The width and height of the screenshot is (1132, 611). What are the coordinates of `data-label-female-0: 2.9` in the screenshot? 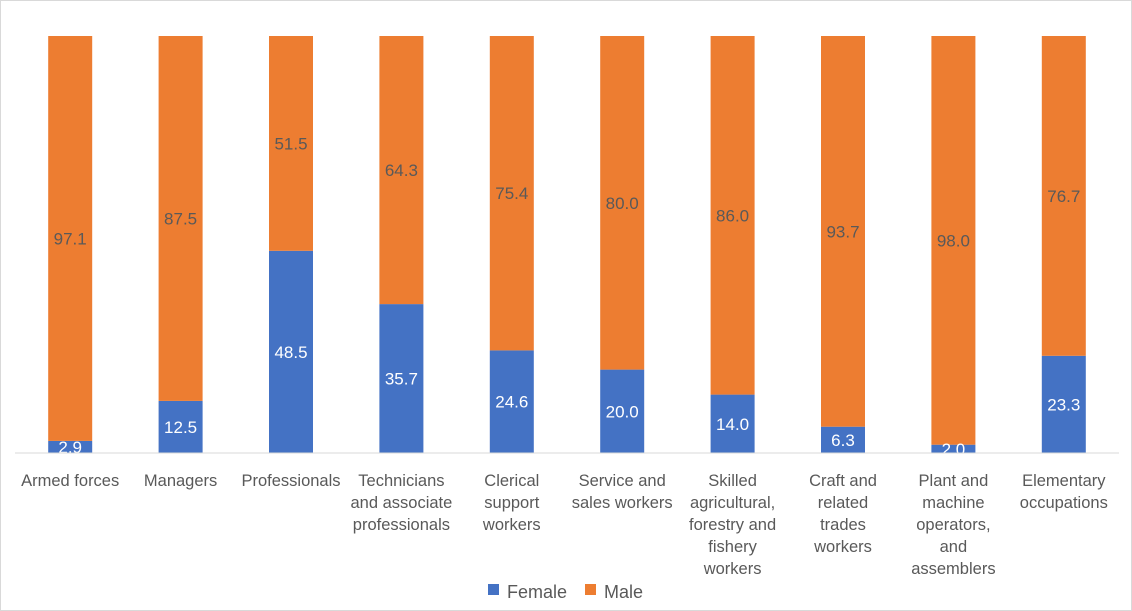 It's located at (70, 447).